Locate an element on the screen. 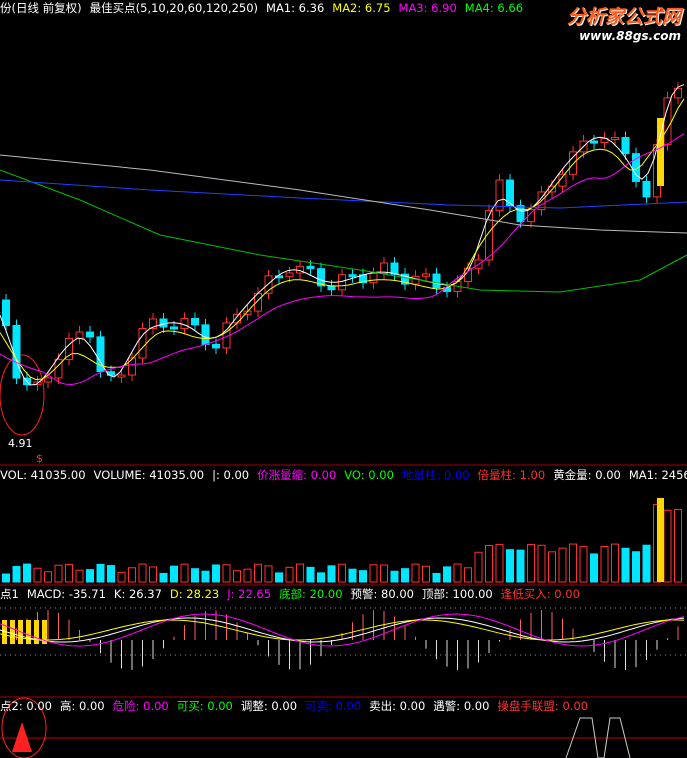 This screenshot has height=758, width=687. header-item: 倍量柱: 1.00 is located at coordinates (511, 475).